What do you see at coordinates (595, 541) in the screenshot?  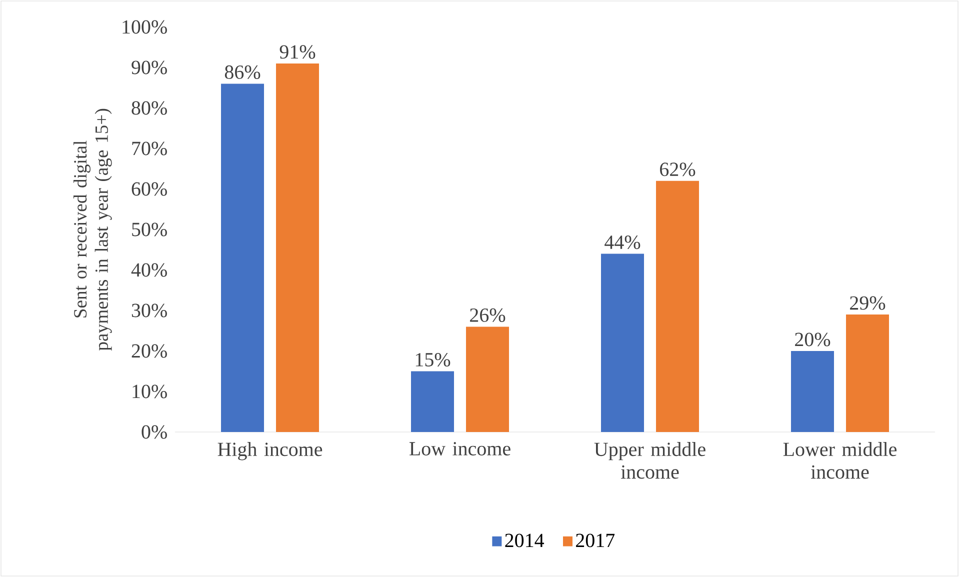 I see `legend-label: 2017` at bounding box center [595, 541].